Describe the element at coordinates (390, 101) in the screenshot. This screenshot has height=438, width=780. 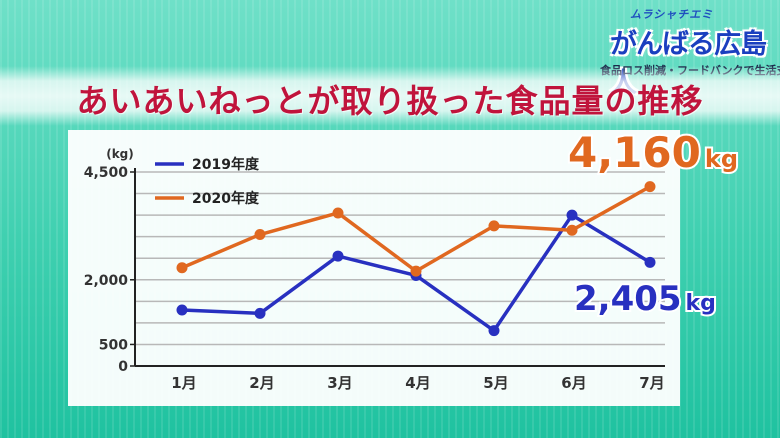
I see `page-title: あいあいねっとが取り扱った食品量の推移` at that location.